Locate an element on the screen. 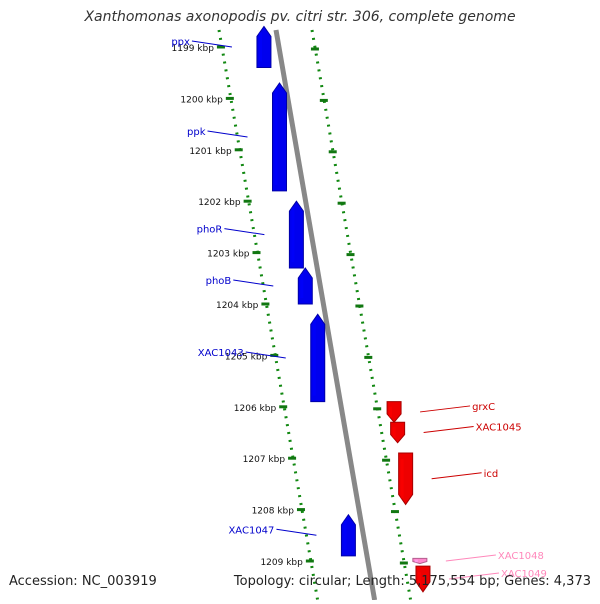 The height and width of the screenshot is (604, 600). tick-label: 1202 kbp is located at coordinates (219, 203).